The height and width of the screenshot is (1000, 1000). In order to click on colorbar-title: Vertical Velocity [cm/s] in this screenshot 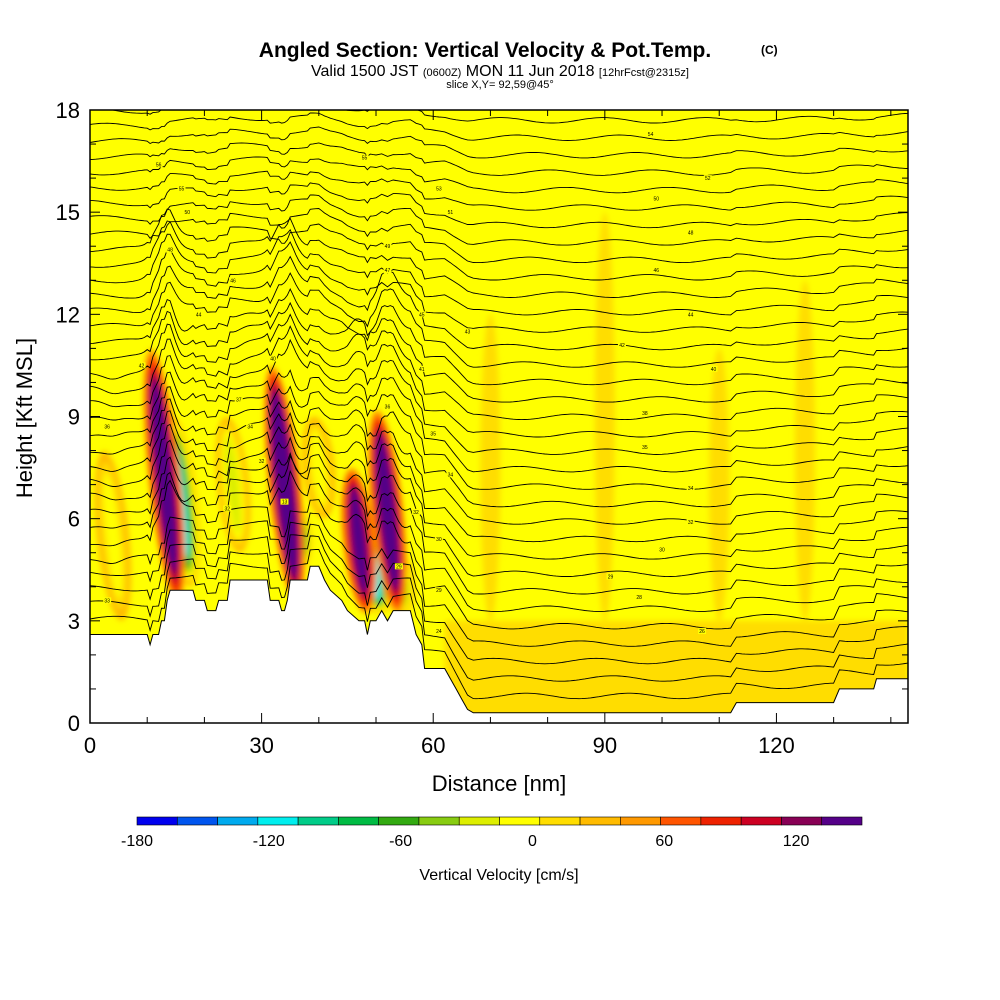, I will do `click(498, 875)`.